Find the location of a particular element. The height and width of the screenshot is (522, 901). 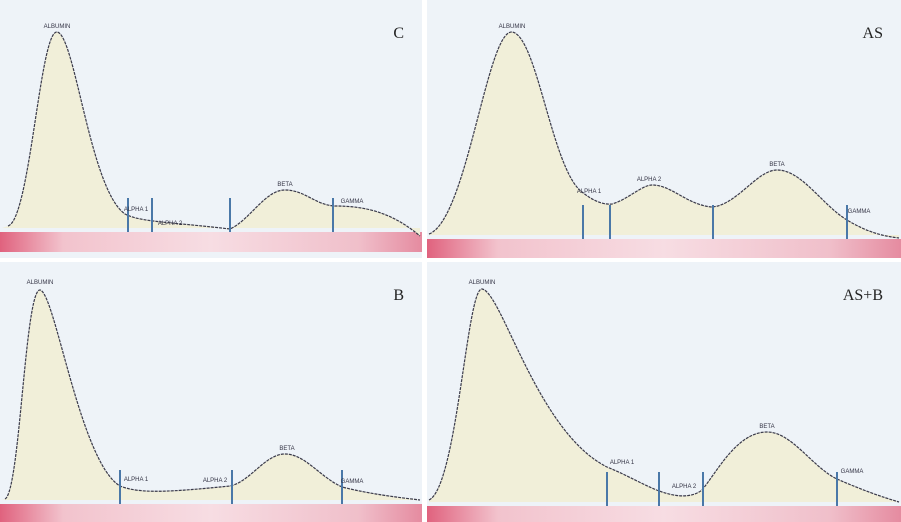

panel-label: B is located at coordinates (398, 295).